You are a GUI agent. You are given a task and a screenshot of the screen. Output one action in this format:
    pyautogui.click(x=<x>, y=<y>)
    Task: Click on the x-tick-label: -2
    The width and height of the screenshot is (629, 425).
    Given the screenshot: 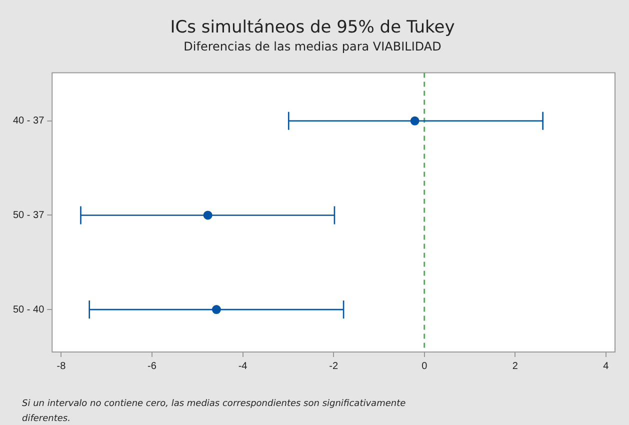 What is the action you would take?
    pyautogui.click(x=333, y=366)
    